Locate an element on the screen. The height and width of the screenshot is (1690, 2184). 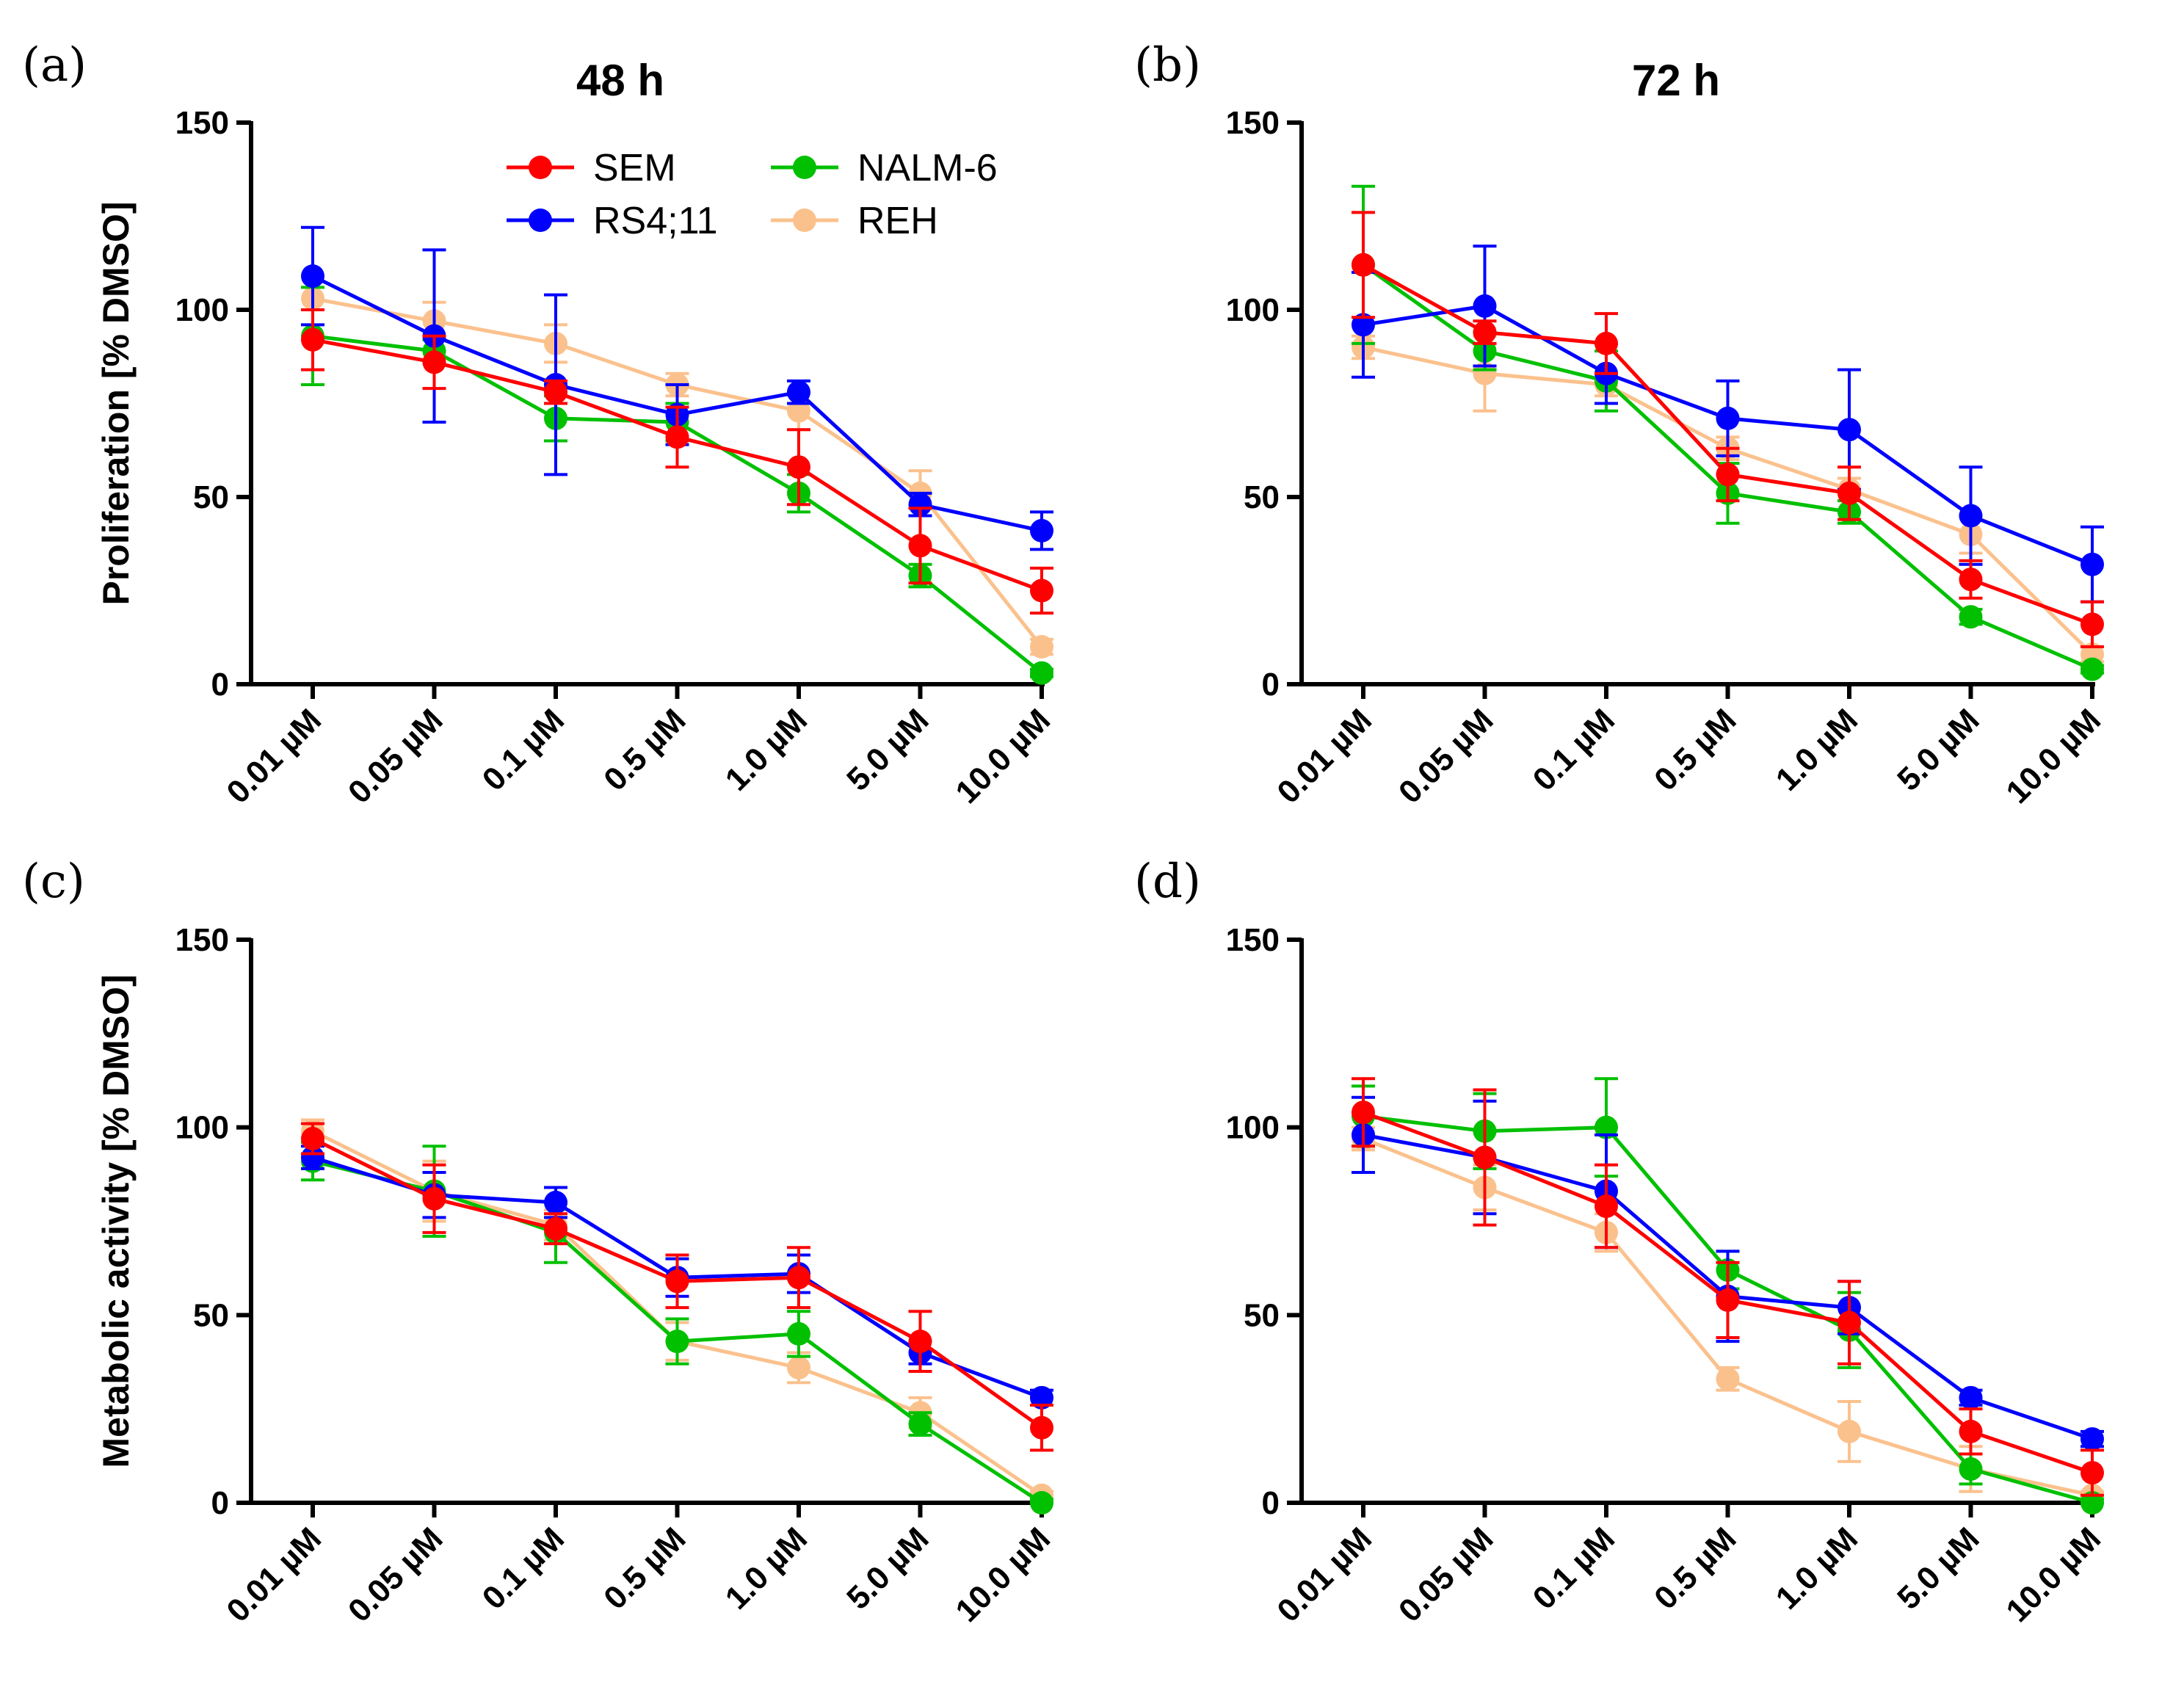
panel-letter: (c) is located at coordinates (54, 882).